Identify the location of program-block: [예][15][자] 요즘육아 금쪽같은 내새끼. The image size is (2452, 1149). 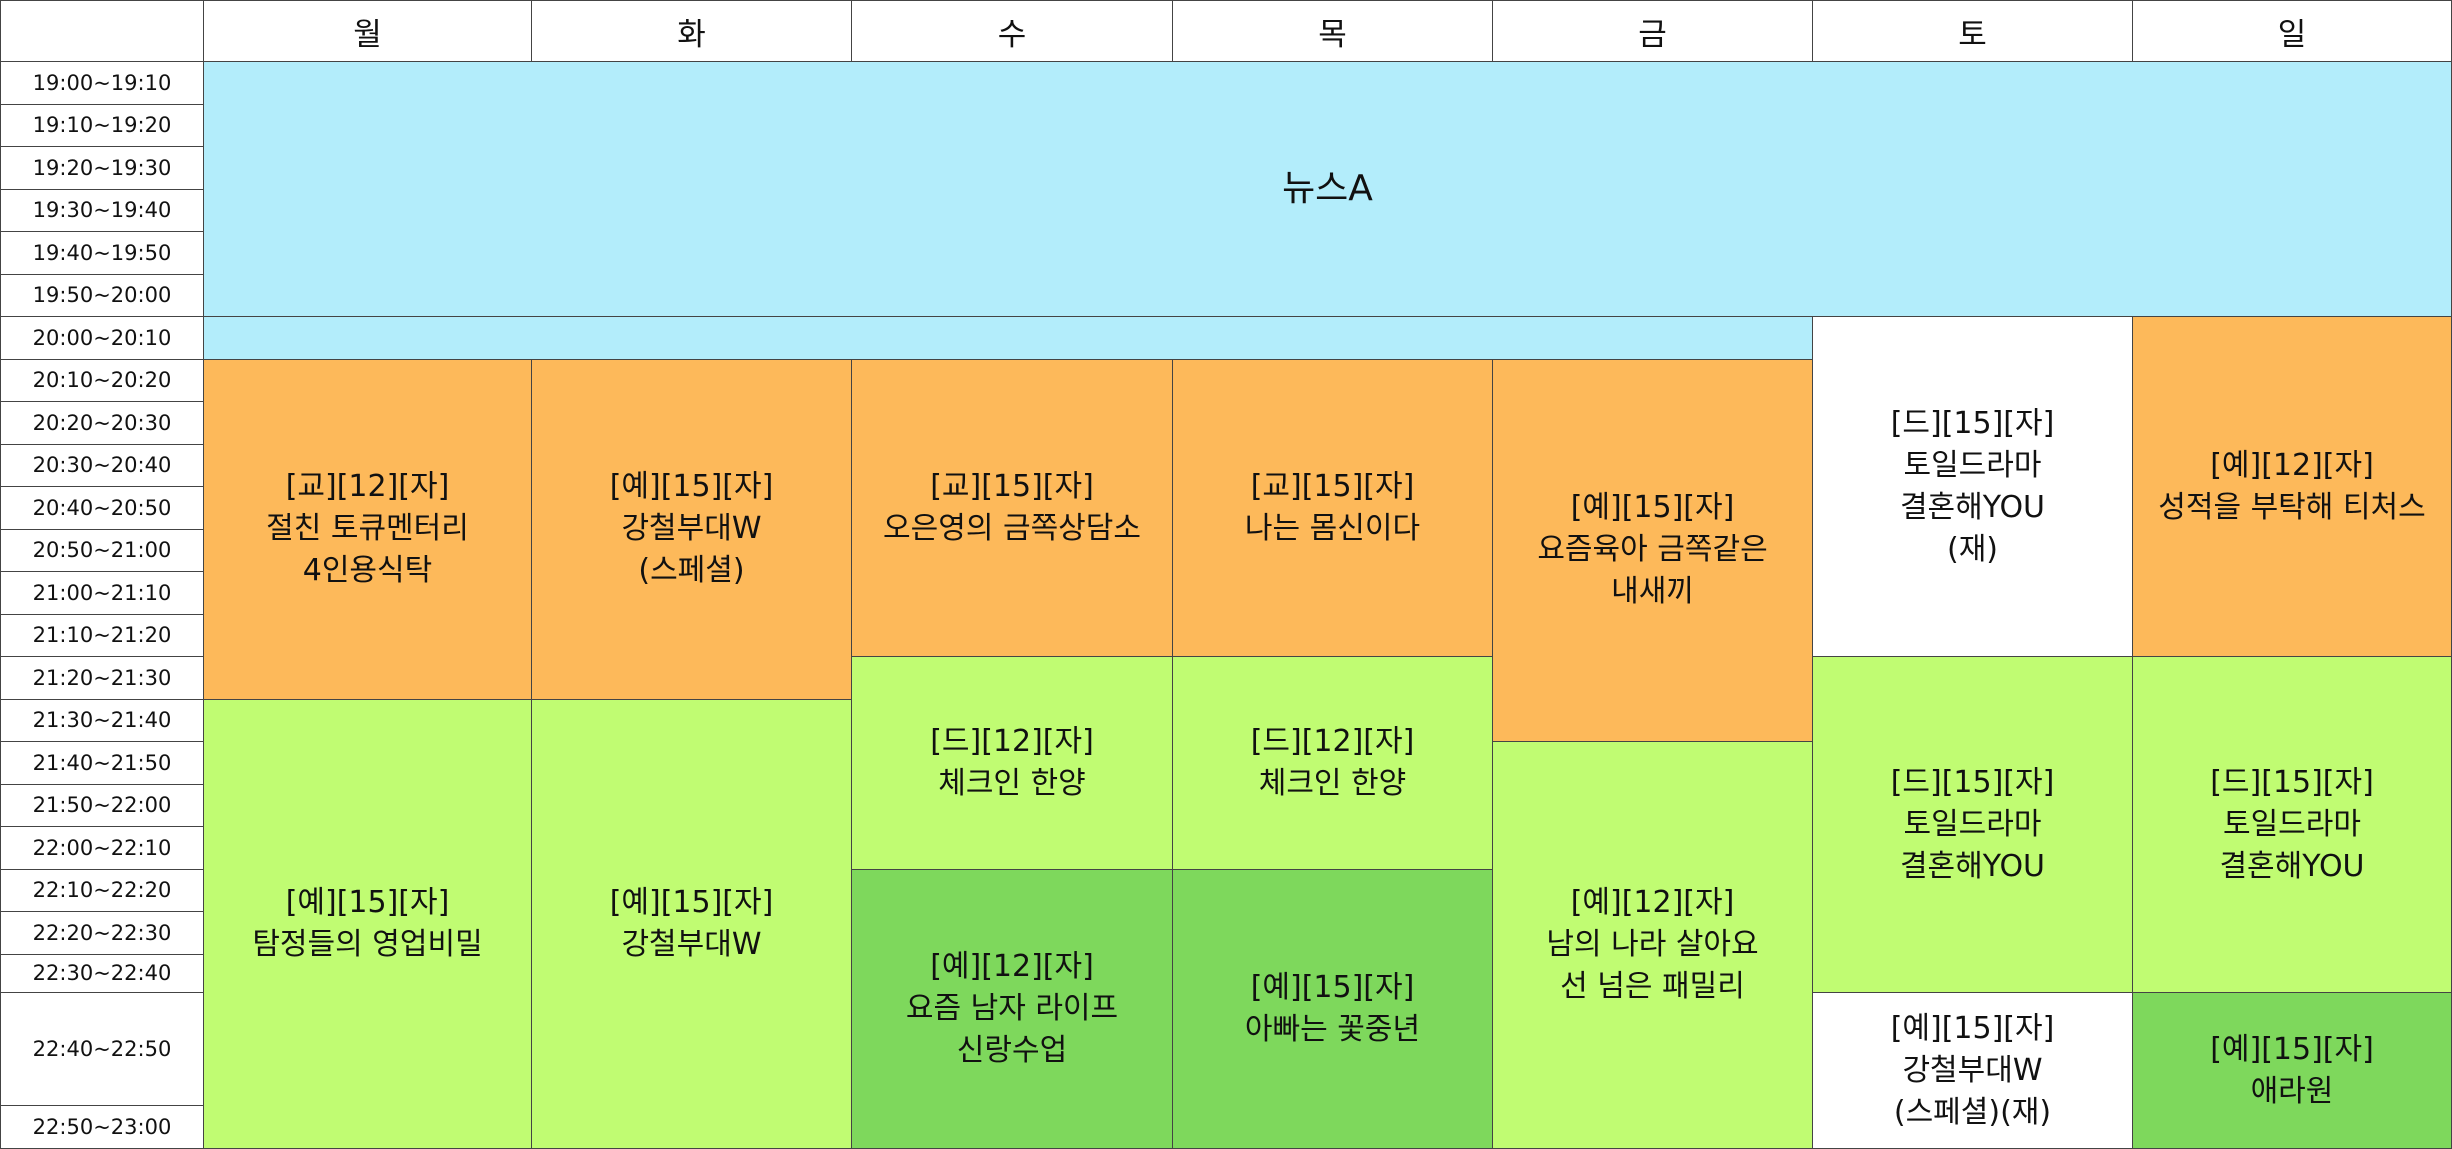
(1653, 550).